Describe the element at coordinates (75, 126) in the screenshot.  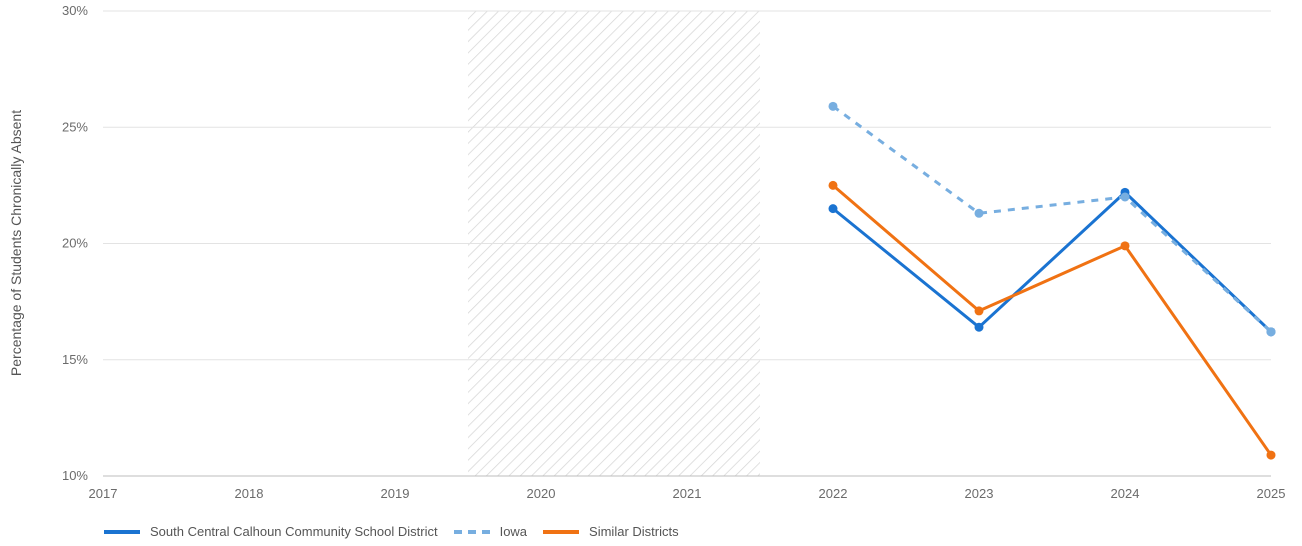
I see `y-tick-label: 25%` at that location.